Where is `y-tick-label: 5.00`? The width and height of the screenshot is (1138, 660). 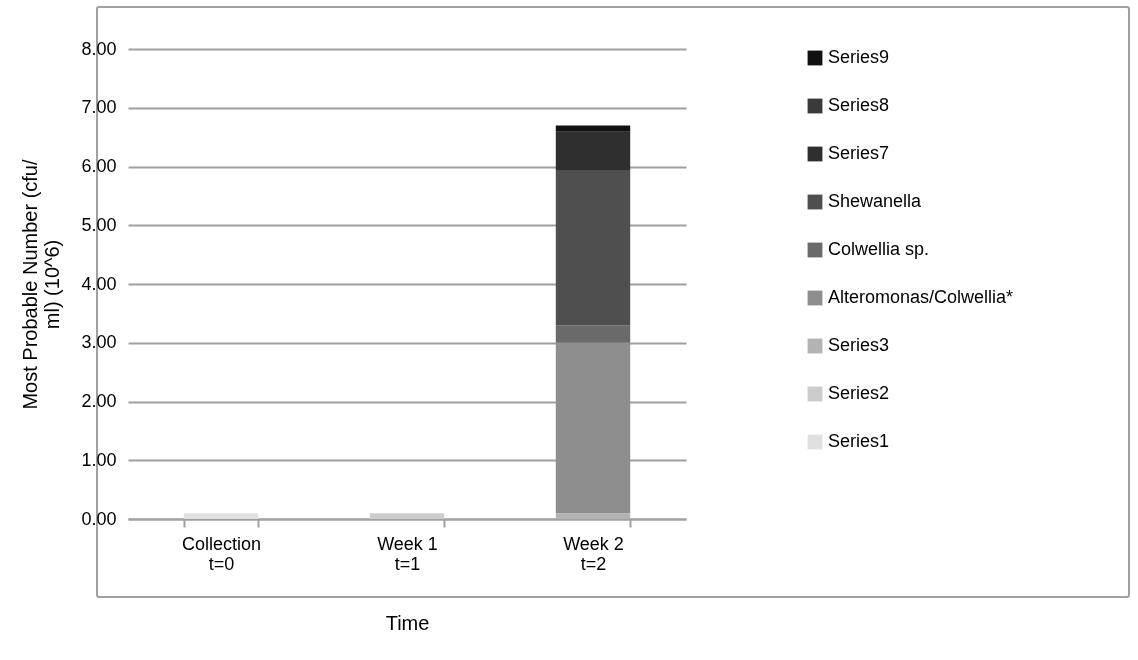
y-tick-label: 5.00 is located at coordinates (99, 224).